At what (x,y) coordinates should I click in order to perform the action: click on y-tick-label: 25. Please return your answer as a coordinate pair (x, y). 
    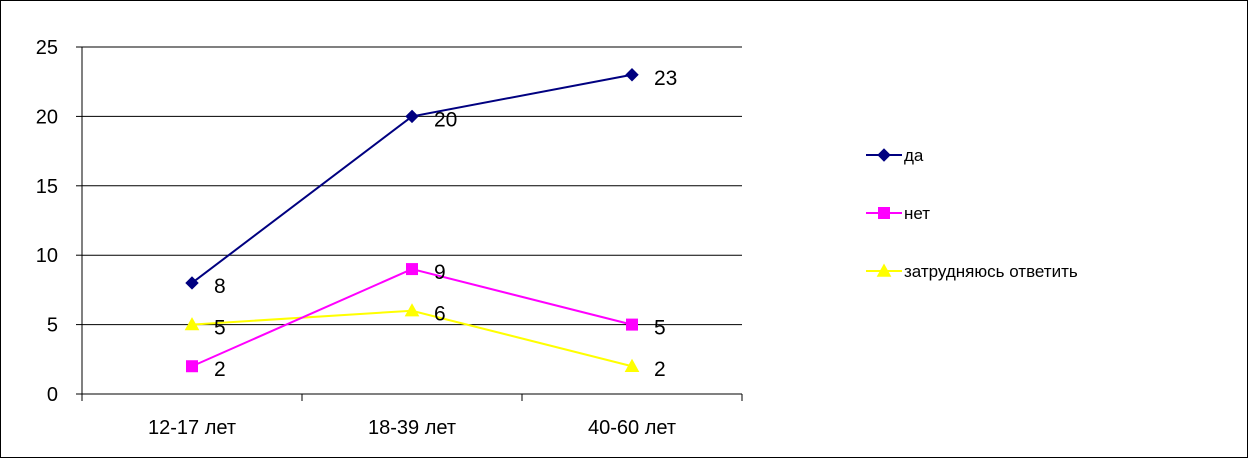
    Looking at the image, I should click on (47, 48).